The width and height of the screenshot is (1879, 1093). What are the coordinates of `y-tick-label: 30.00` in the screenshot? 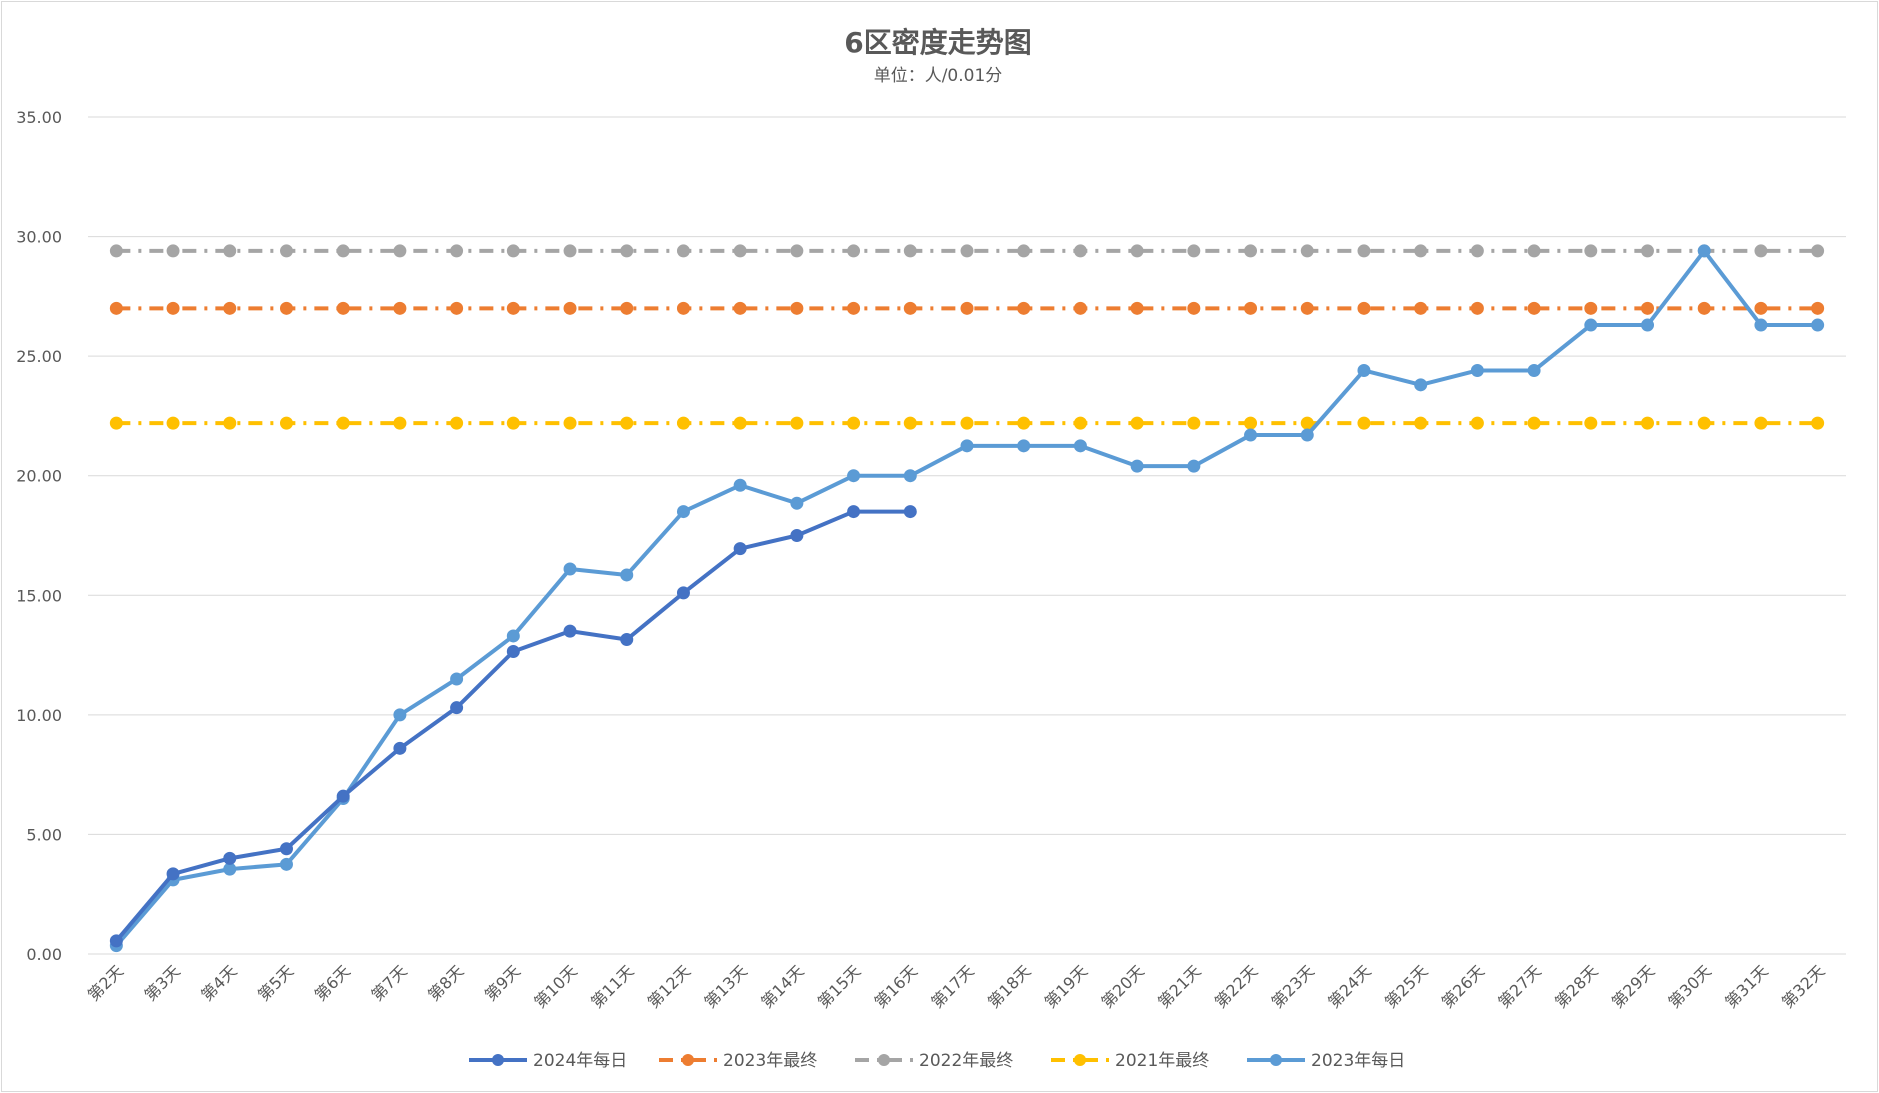 It's located at (39, 237).